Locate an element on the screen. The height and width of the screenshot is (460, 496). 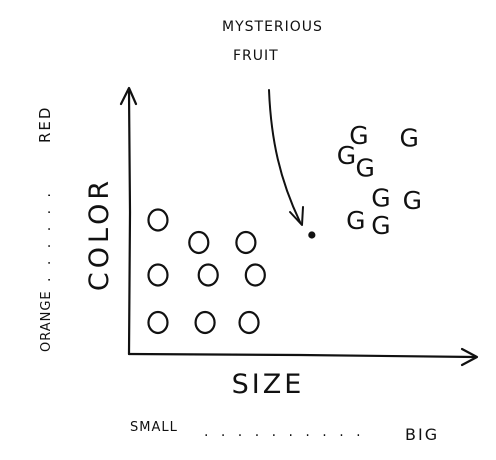
y-axis-arrowhead is located at coordinates (128, 96).